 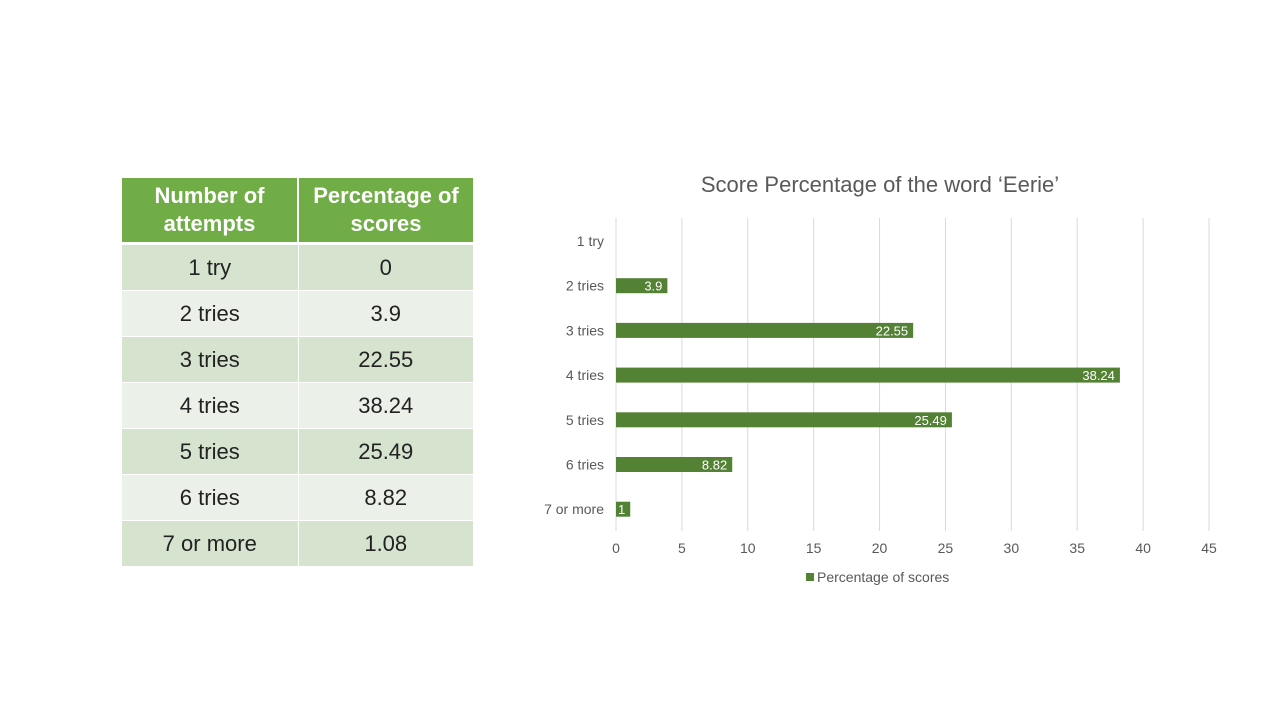 I want to click on category-label: 5 tries, so click(x=585, y=420).